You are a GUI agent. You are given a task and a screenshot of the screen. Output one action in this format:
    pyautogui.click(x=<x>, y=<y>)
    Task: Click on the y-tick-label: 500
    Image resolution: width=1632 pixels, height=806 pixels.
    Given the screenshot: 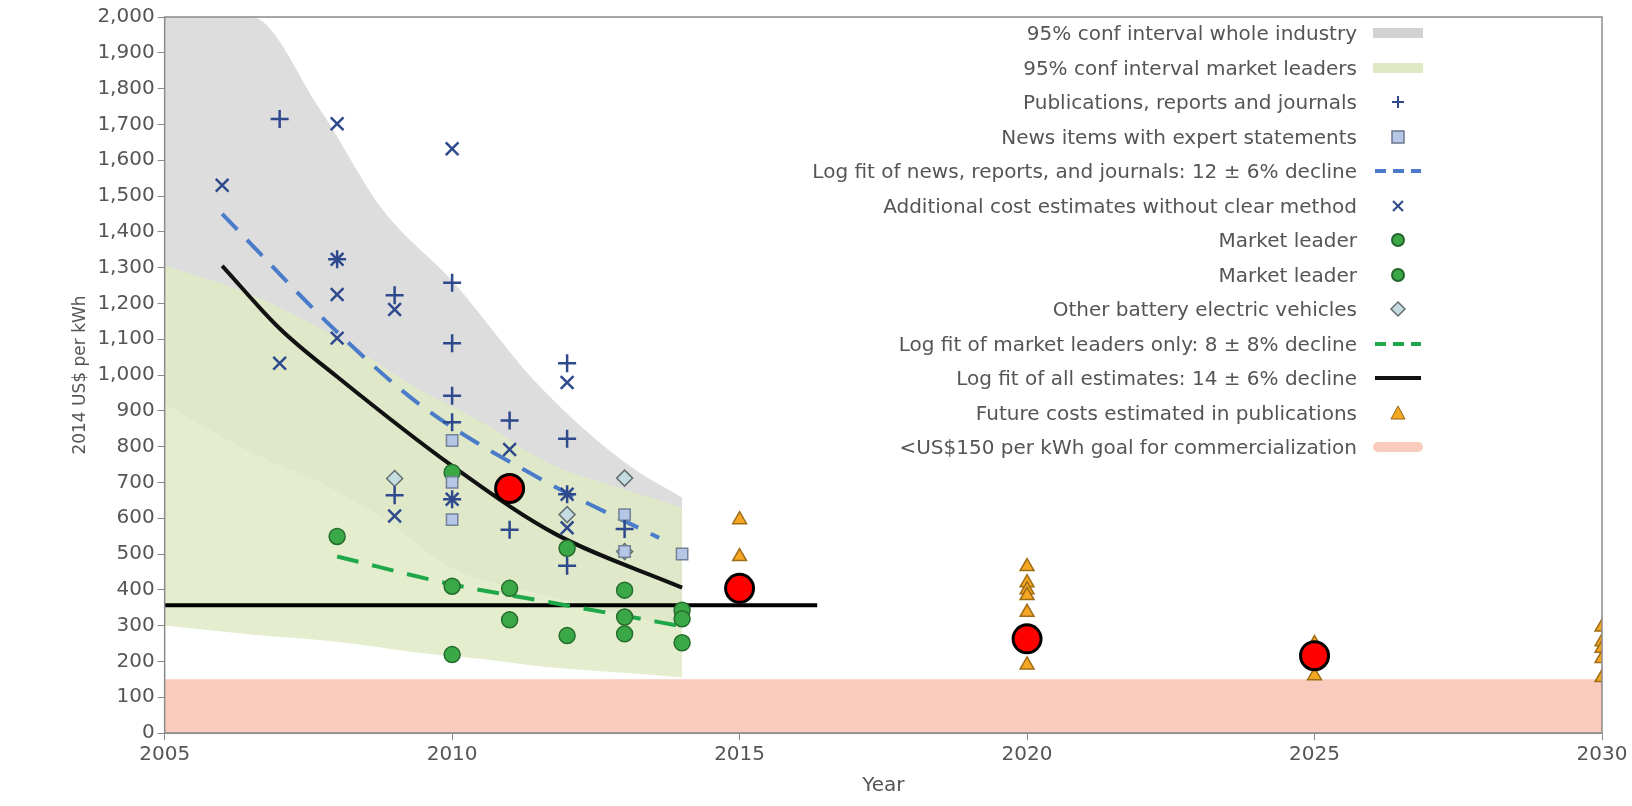 What is the action you would take?
    pyautogui.click(x=135, y=552)
    